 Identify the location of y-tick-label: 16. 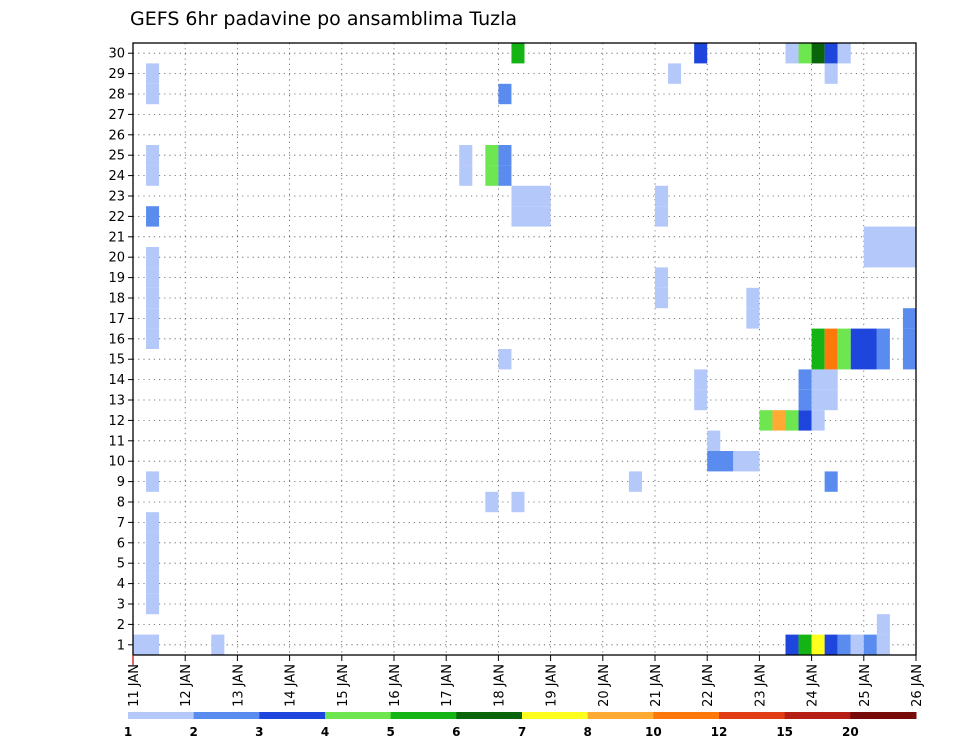
(116, 339).